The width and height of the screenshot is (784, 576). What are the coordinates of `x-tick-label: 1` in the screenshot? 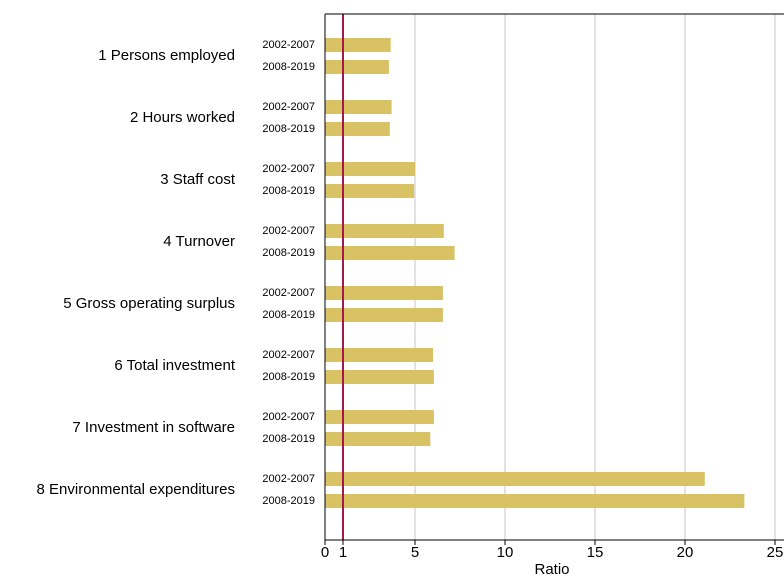 It's located at (343, 552).